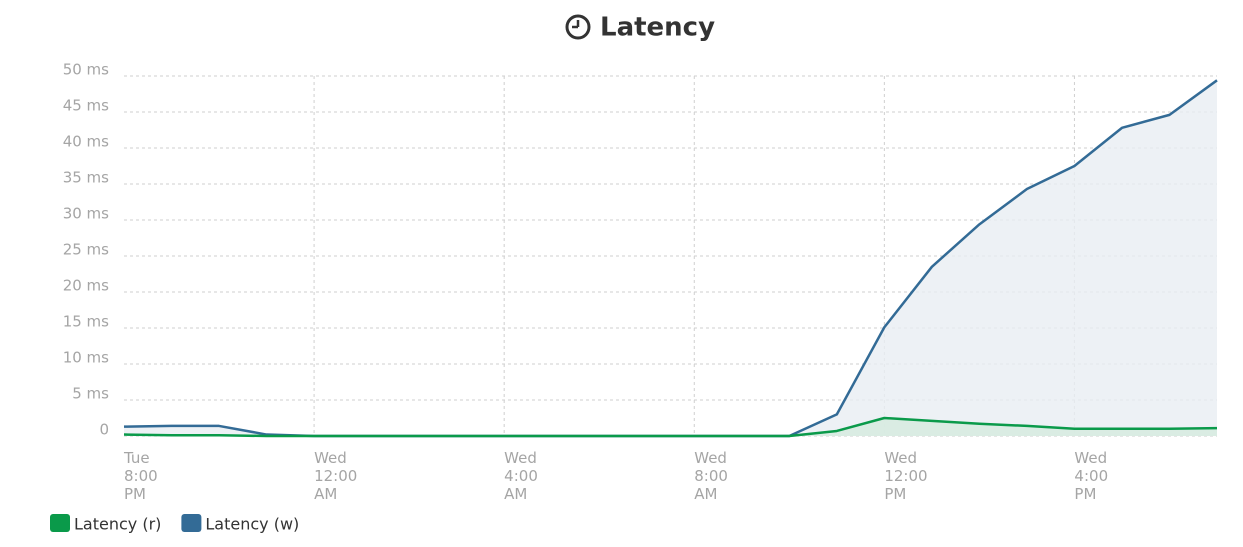 This screenshot has height=547, width=1243. Describe the element at coordinates (670, 427) in the screenshot. I see `line` at that location.